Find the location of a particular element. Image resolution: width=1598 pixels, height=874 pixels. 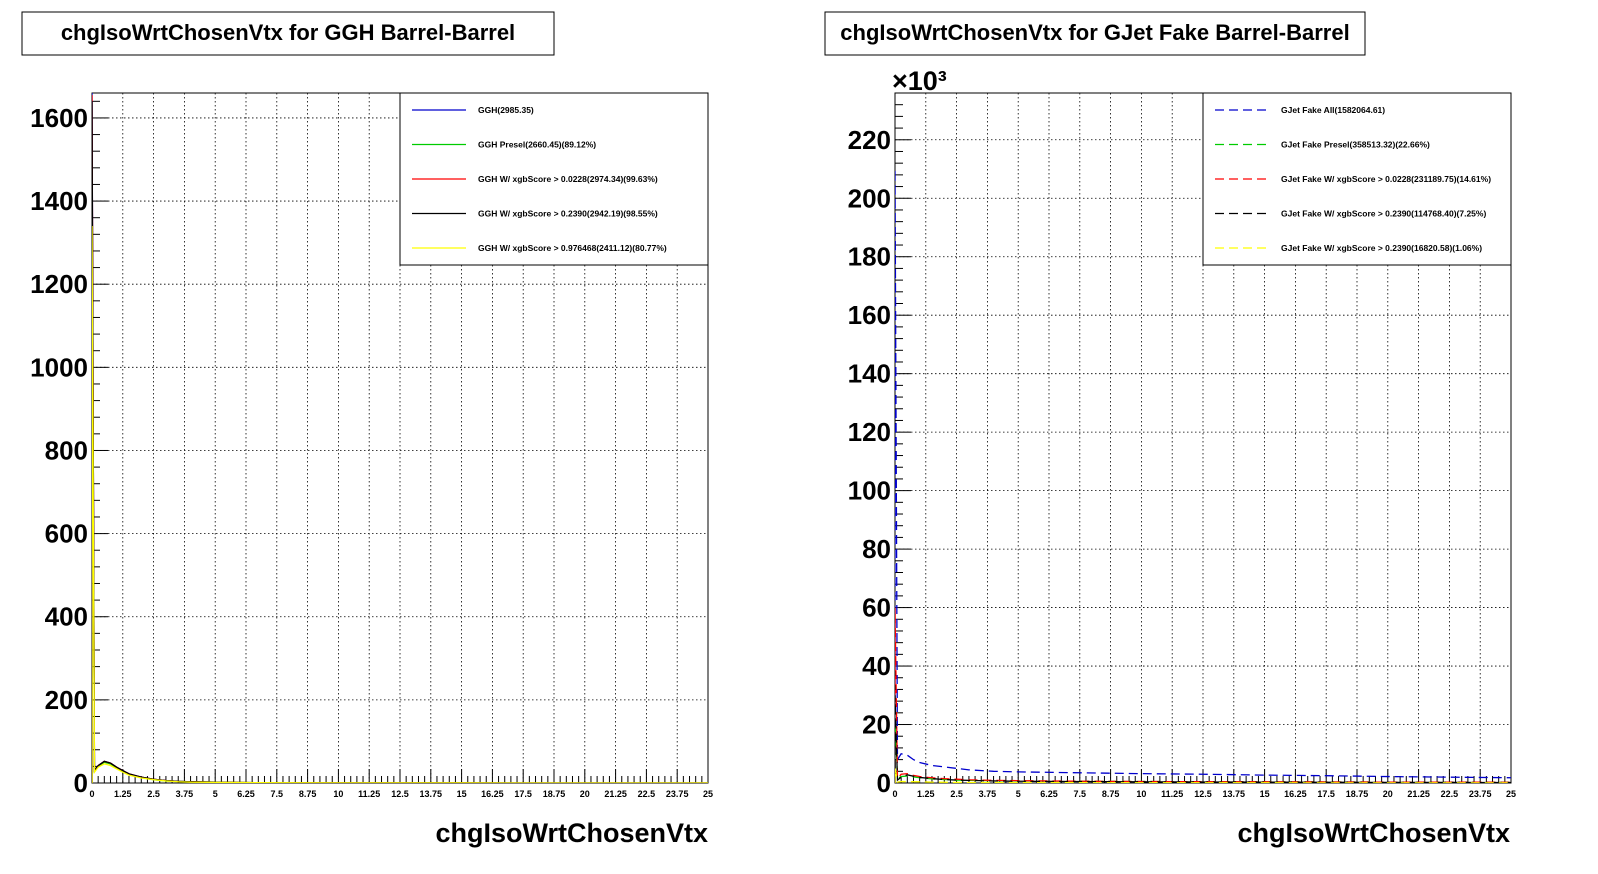

legend-box is located at coordinates (1357, 179).